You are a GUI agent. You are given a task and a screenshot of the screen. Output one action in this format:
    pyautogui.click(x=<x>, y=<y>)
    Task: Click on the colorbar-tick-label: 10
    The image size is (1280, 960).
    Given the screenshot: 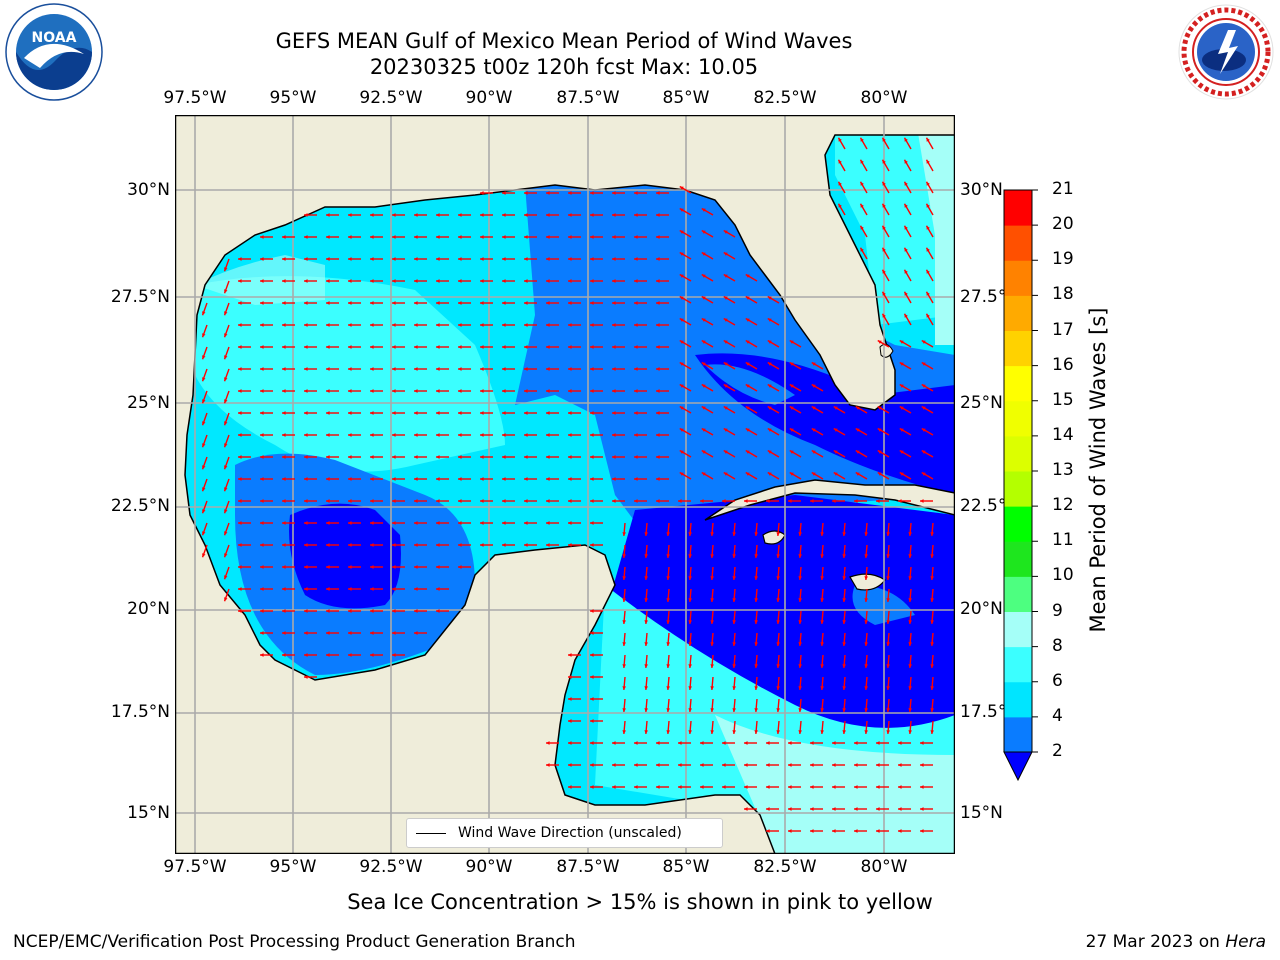 What is the action you would take?
    pyautogui.click(x=1063, y=575)
    